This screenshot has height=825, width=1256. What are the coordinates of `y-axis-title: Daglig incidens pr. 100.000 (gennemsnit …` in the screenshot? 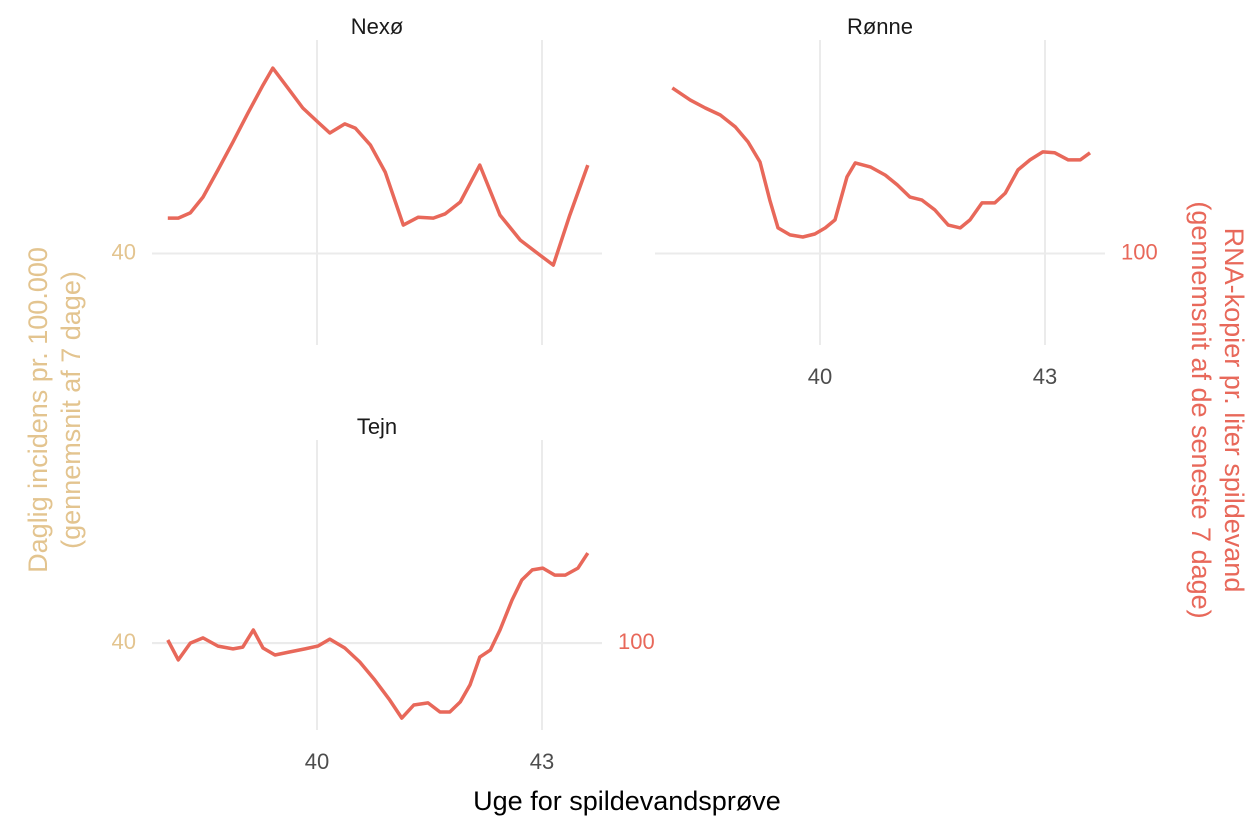 It's located at (54, 410).